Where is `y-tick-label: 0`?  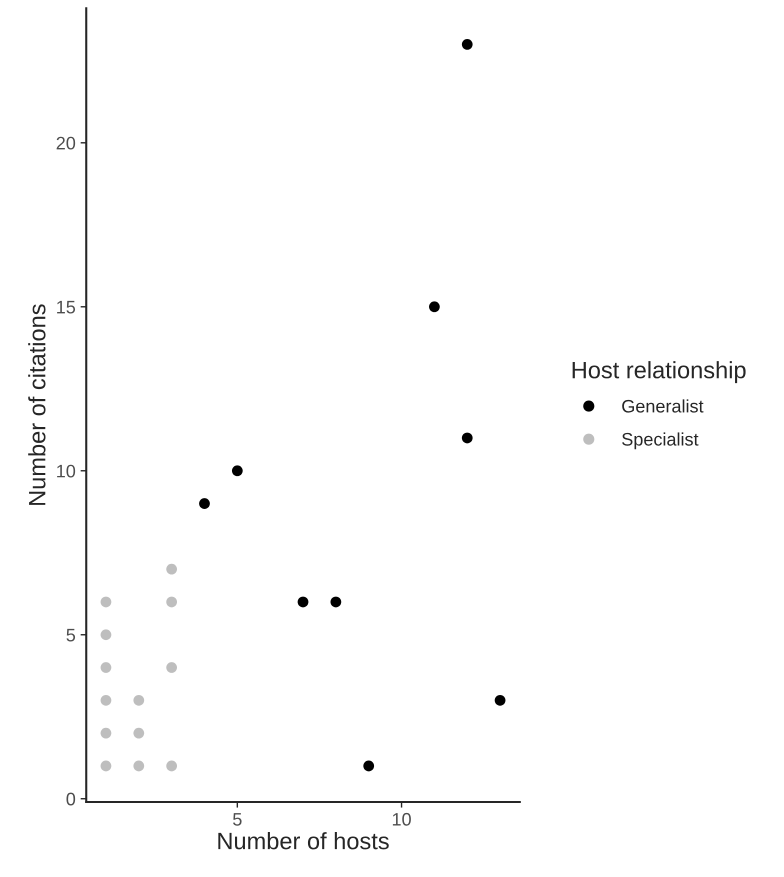
y-tick-label: 0 is located at coordinates (71, 799).